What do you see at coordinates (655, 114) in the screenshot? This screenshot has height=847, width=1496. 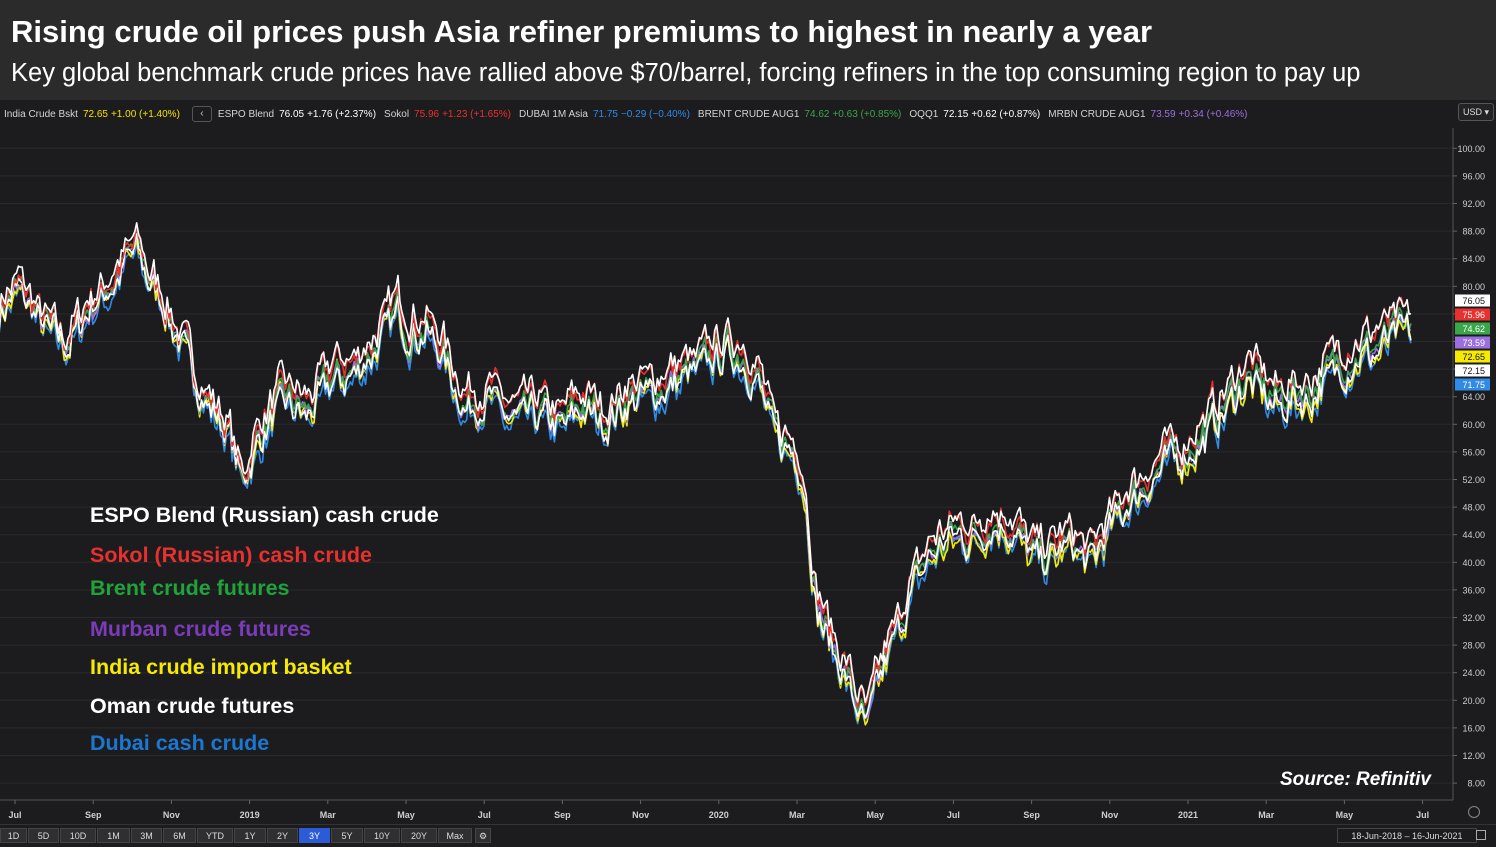 I see `ticker-change: −0.29 (−0.40%)` at bounding box center [655, 114].